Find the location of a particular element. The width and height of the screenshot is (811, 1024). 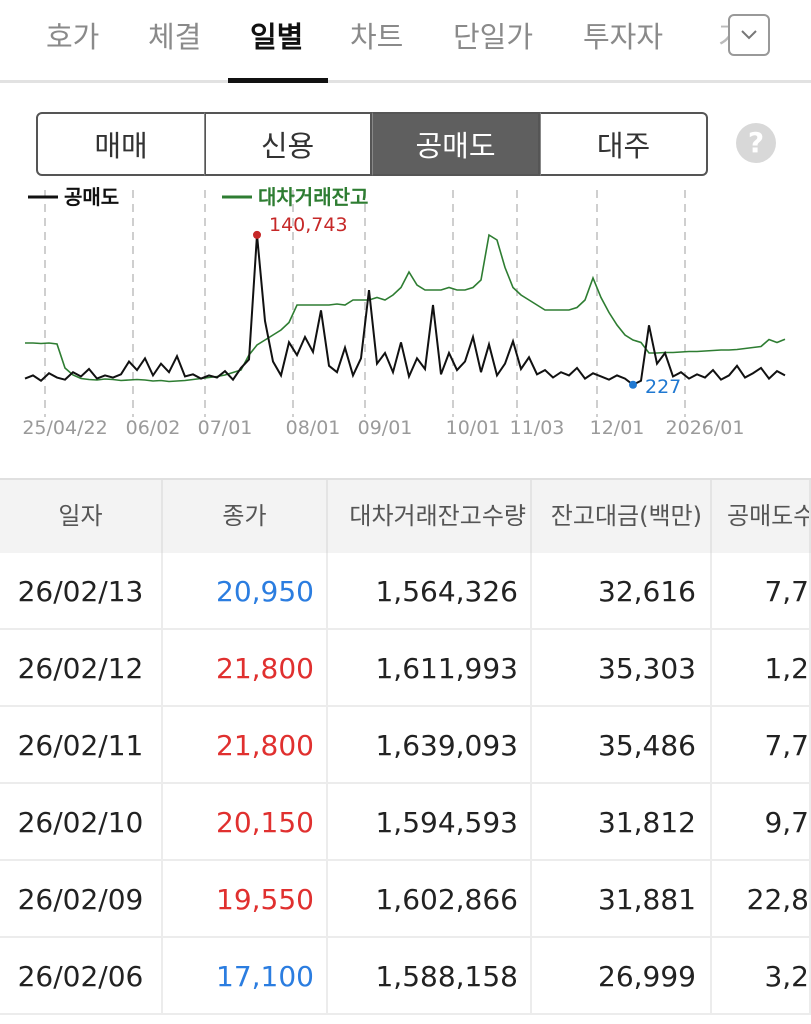

table-cell: 19,550 is located at coordinates (245, 899).